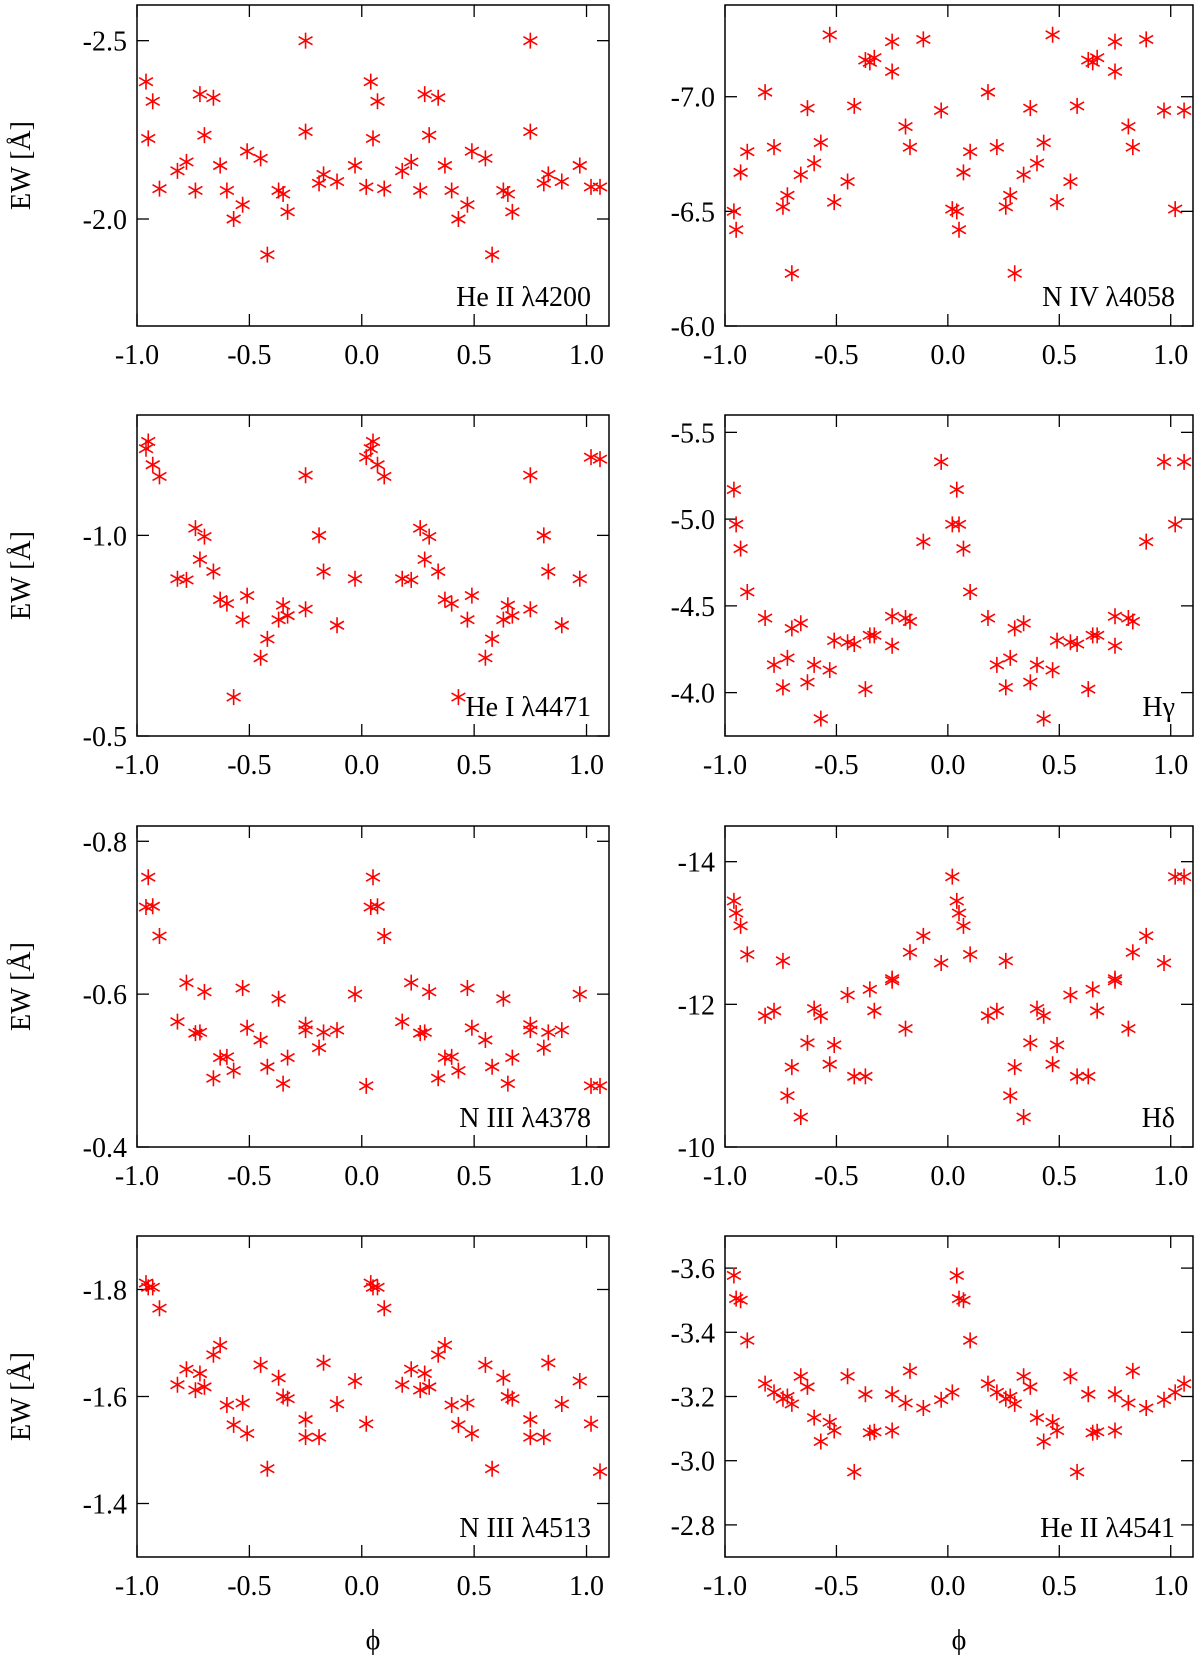 The width and height of the screenshot is (1200, 1657). Describe the element at coordinates (1158, 1118) in the screenshot. I see `panel-label: Hδ` at that location.